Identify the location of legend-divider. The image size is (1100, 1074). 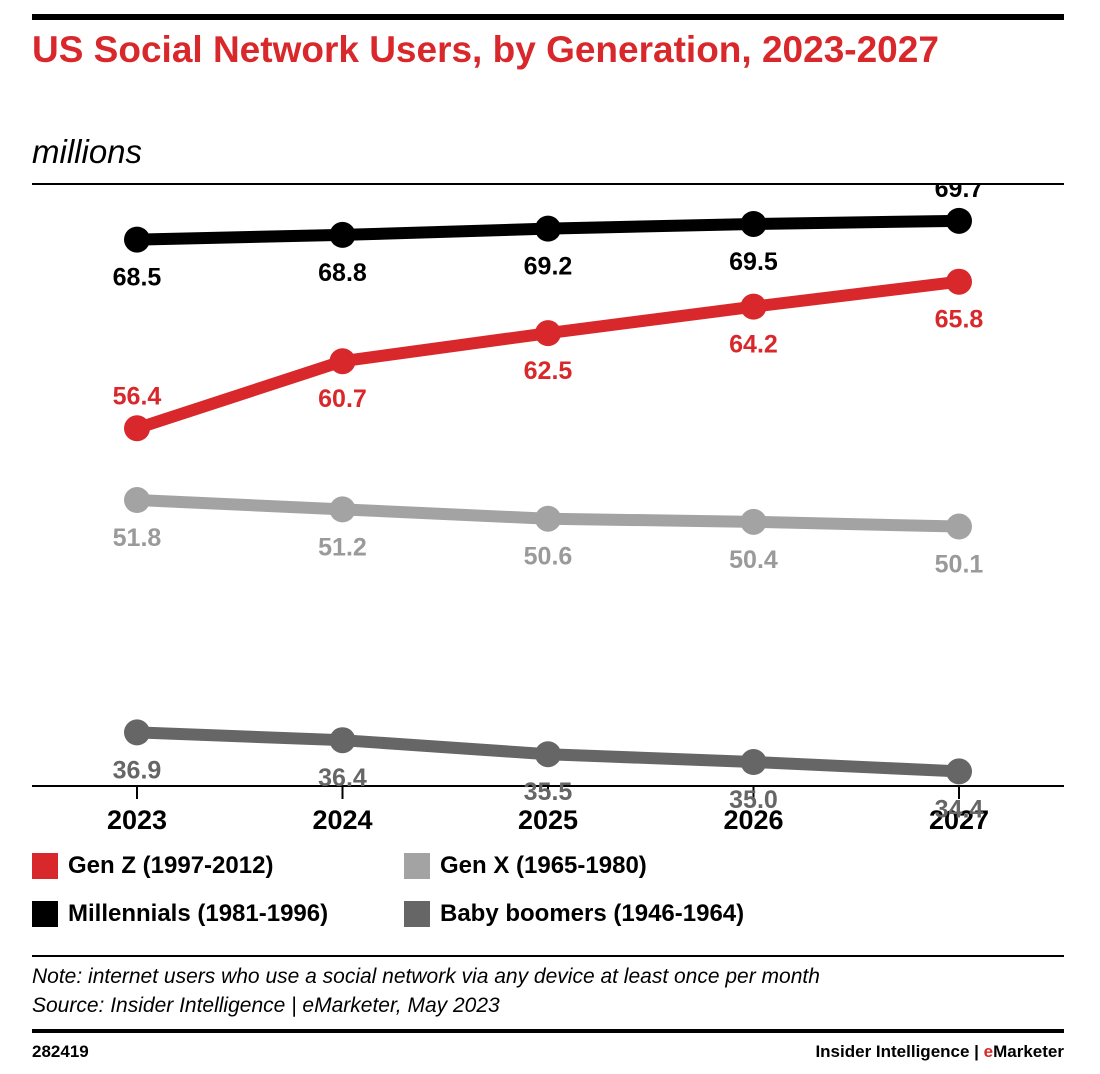
(548, 956).